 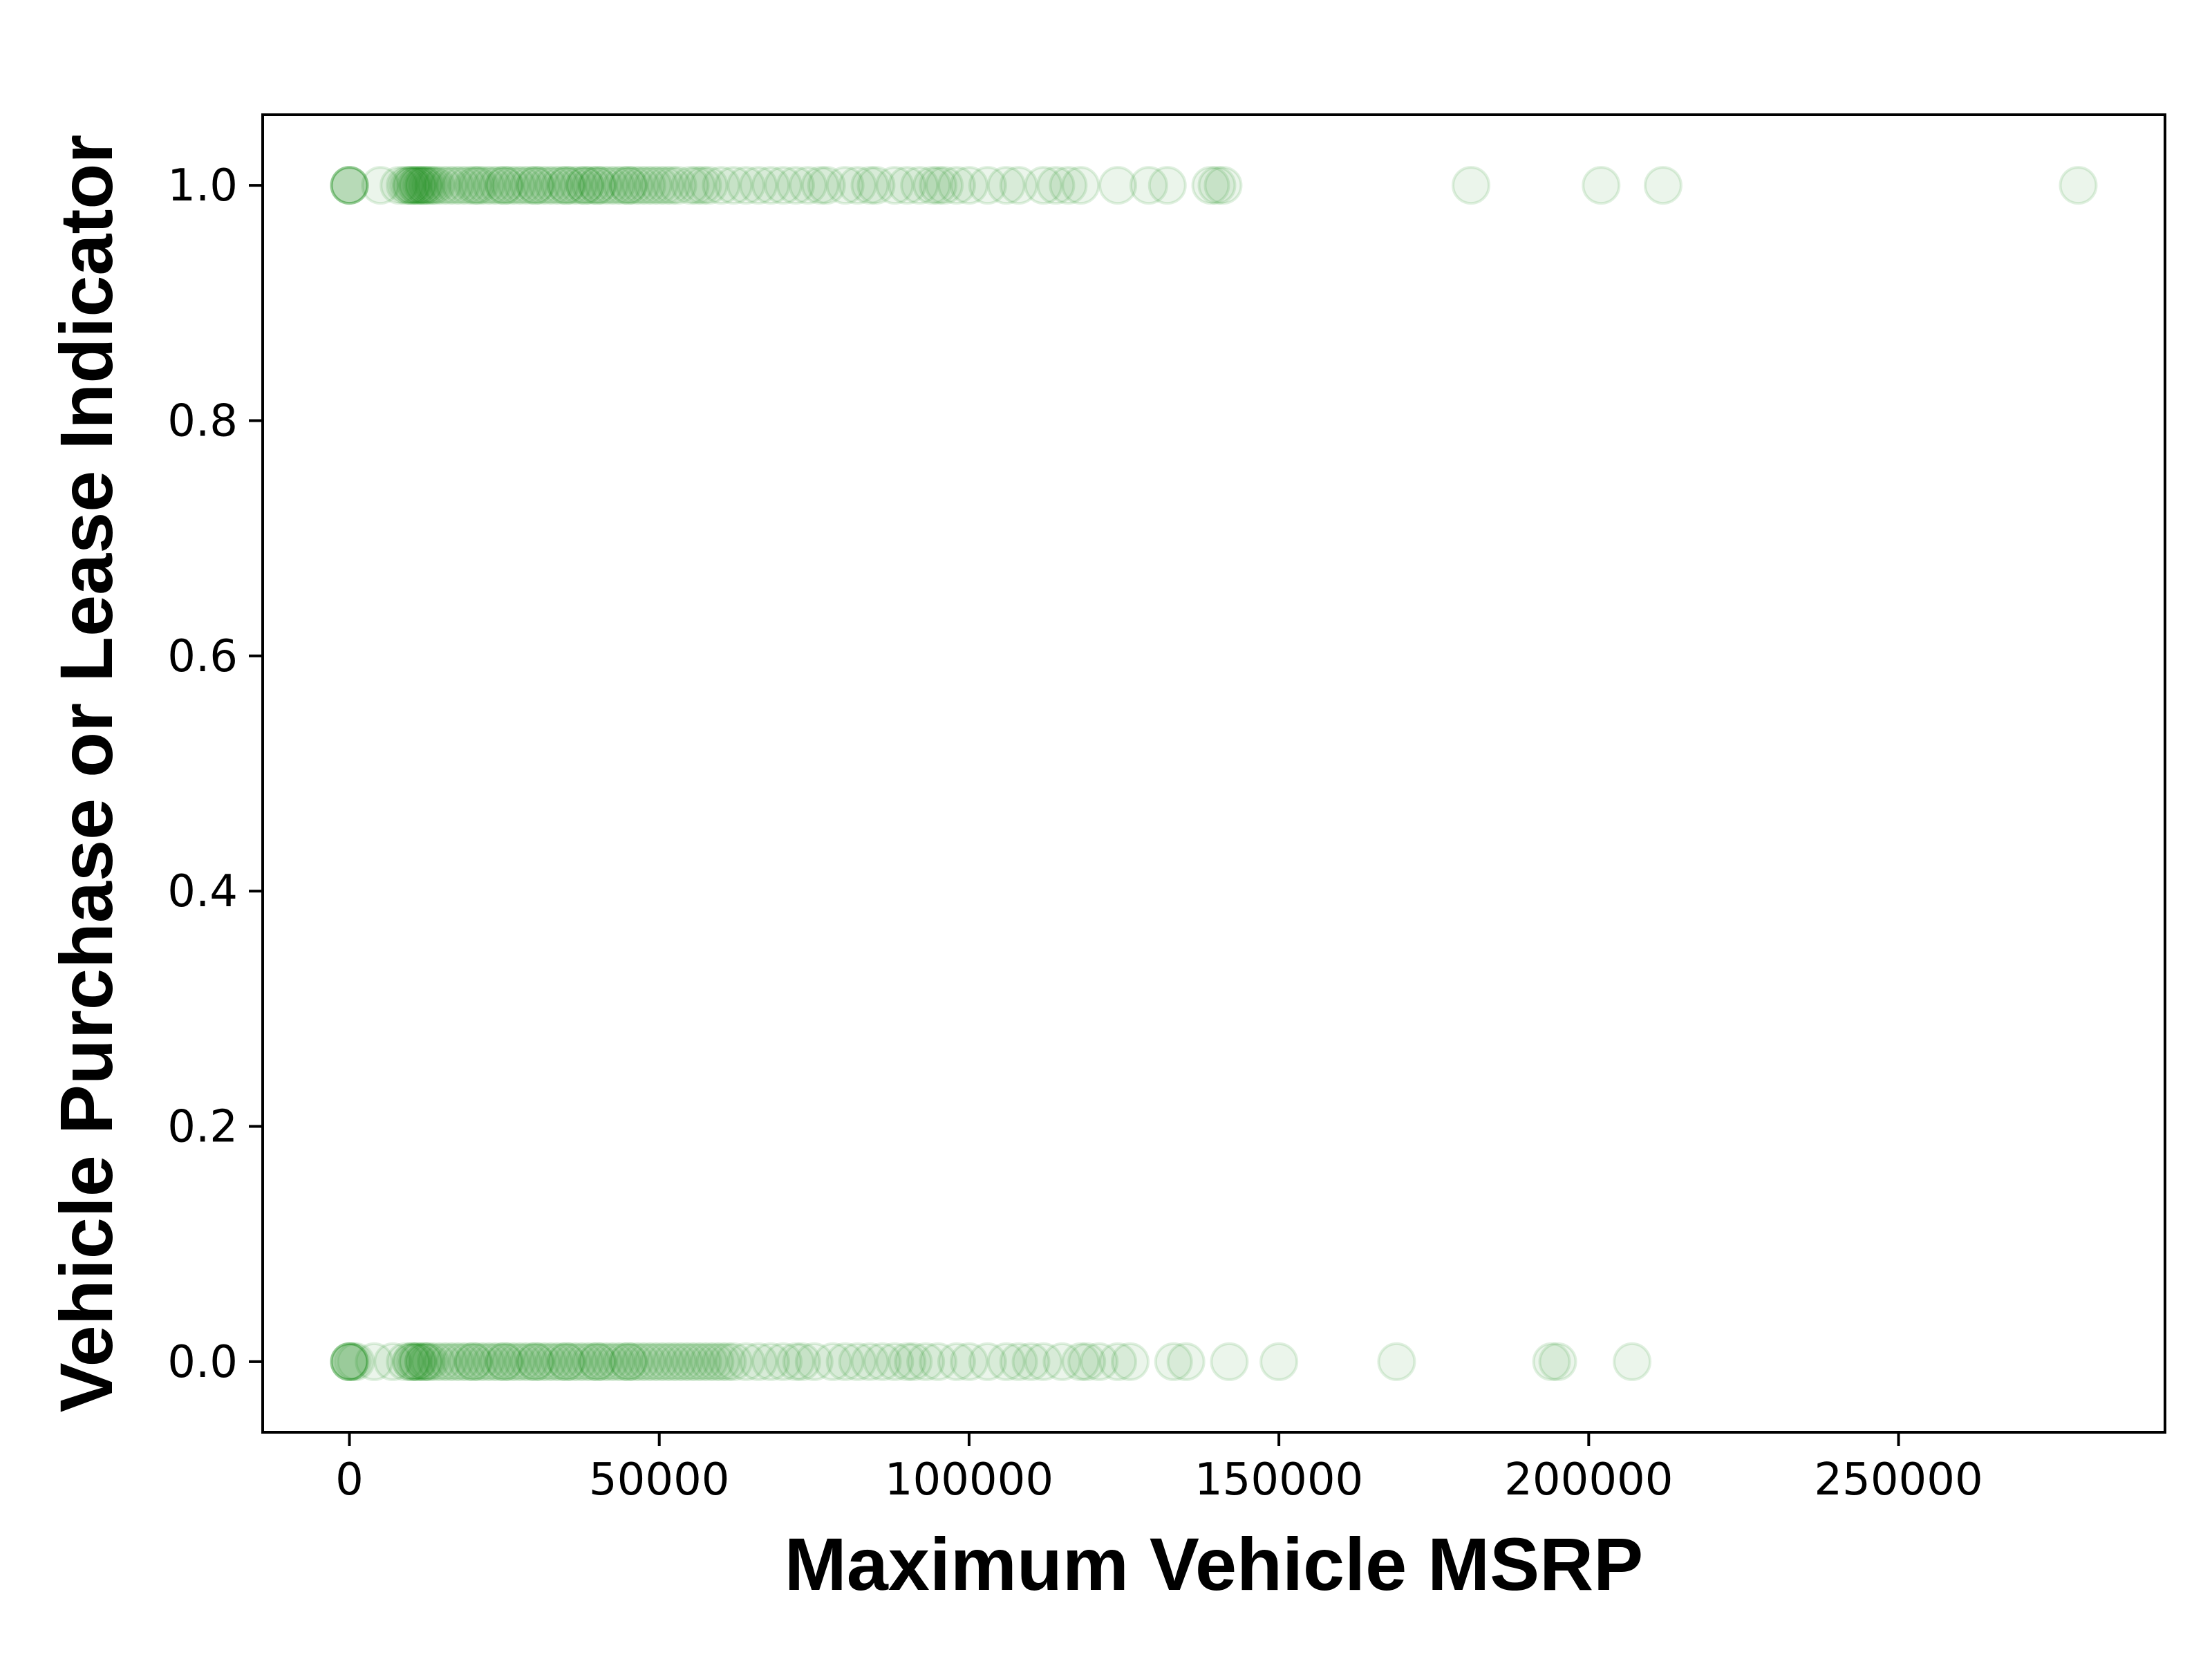 What do you see at coordinates (1899, 1480) in the screenshot?
I see `x-tick-label: 250000` at bounding box center [1899, 1480].